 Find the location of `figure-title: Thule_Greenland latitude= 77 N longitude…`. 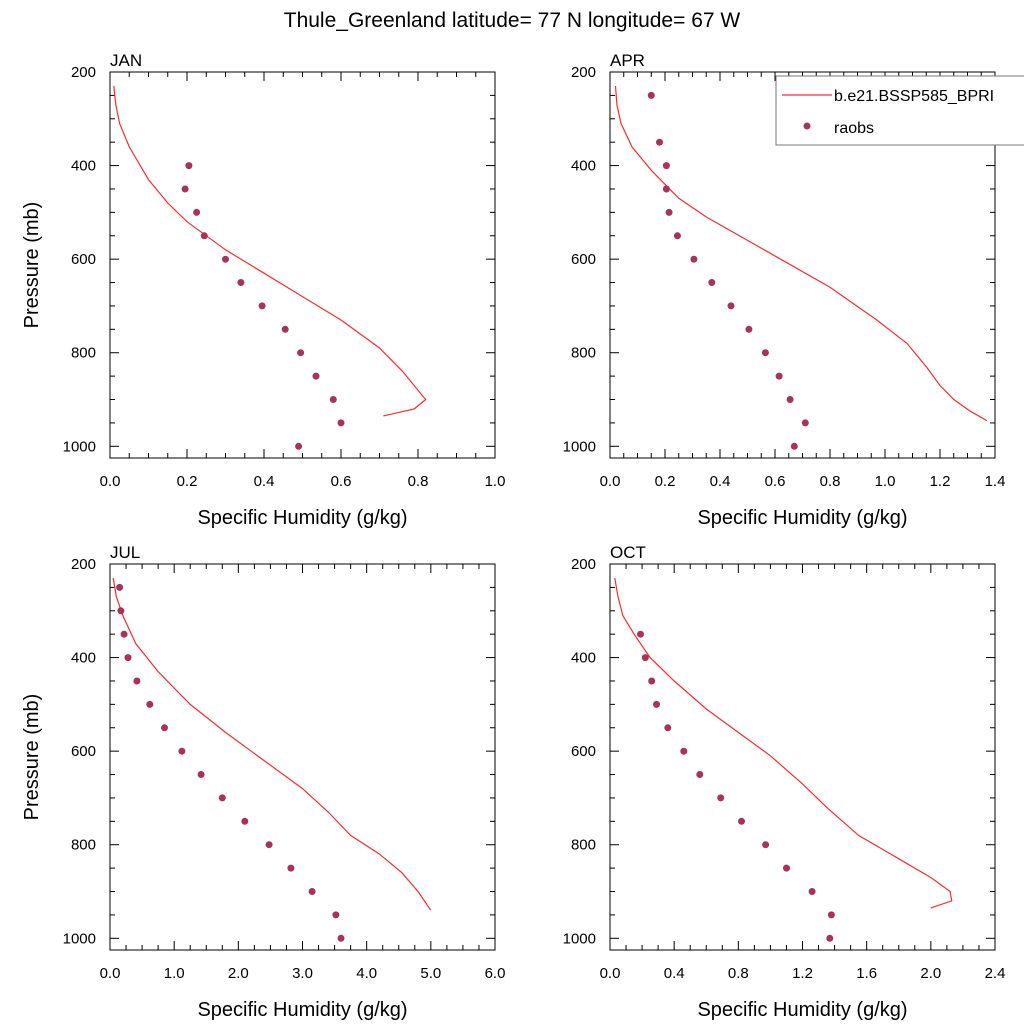

figure-title: Thule_Greenland latitude= 77 N longitude… is located at coordinates (512, 20).